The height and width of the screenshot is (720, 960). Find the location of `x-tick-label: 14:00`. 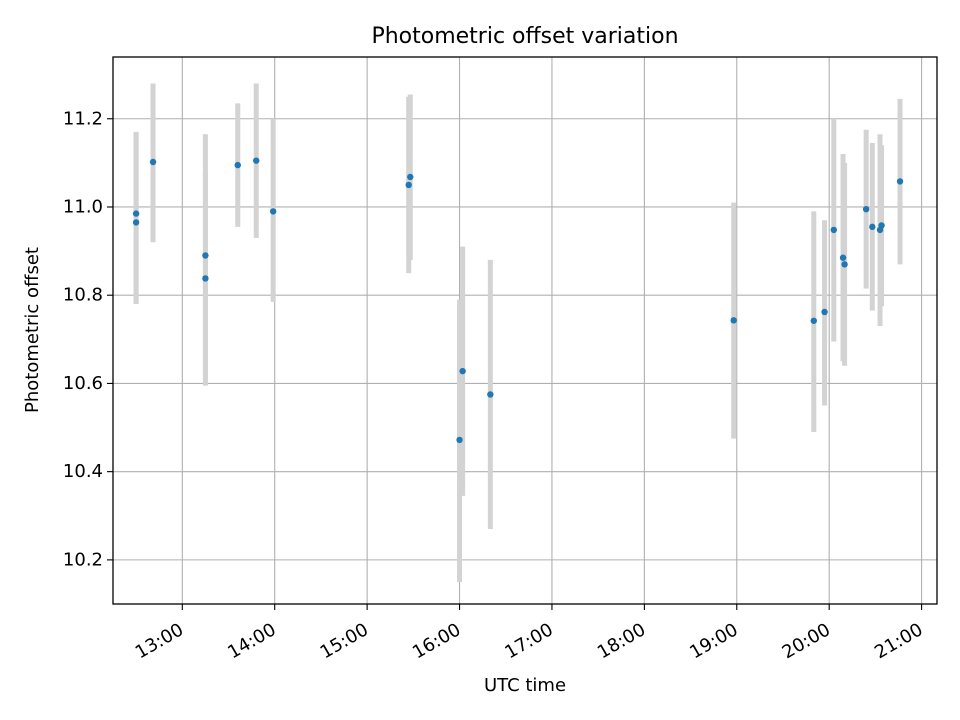

x-tick-label: 14:00 is located at coordinates (251, 641).